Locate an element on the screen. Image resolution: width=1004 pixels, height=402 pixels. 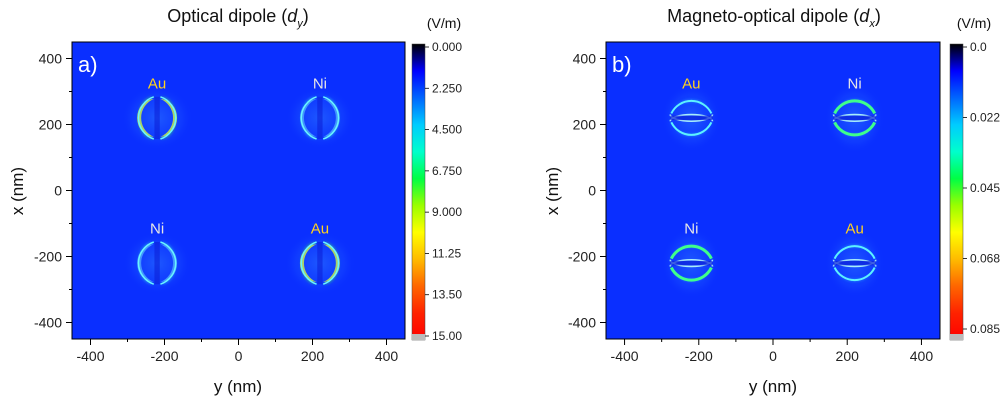
colorbar-ticks: 0.000 2.250 4.500 6.750 9.000 11.25 13.50 15.00 is located at coordinates (443, 191).